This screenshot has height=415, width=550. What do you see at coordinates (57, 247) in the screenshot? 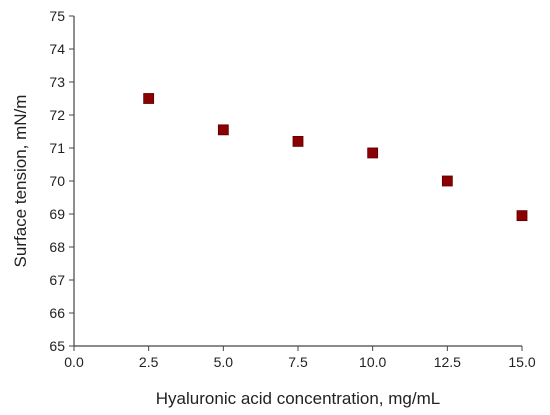
I see `y-tick-label: 68` at bounding box center [57, 247].